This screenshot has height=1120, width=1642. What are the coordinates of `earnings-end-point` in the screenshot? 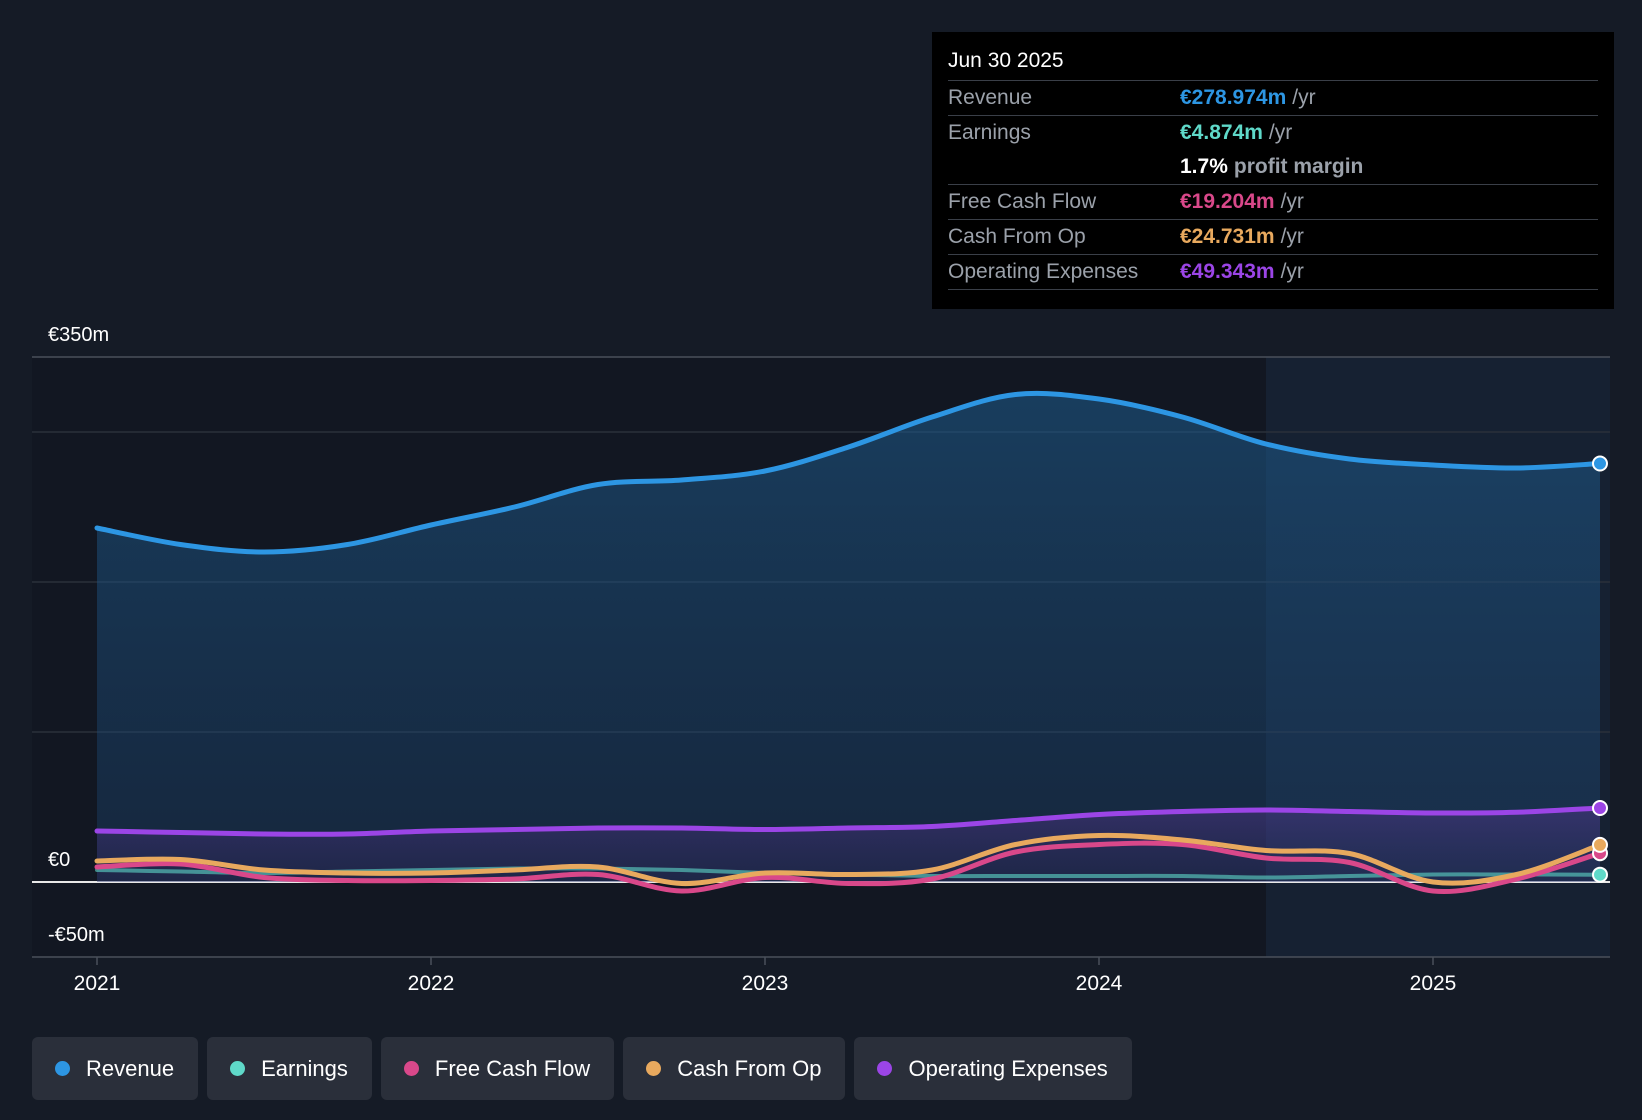 It's located at (1600, 874).